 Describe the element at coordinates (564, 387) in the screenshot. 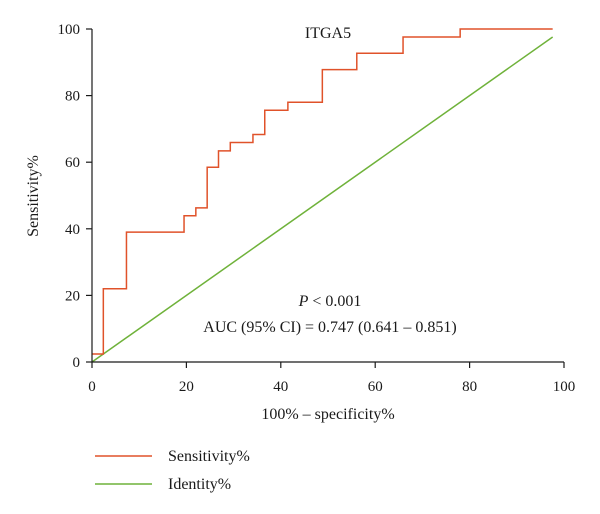

I see `x-tick-label: 100` at that location.